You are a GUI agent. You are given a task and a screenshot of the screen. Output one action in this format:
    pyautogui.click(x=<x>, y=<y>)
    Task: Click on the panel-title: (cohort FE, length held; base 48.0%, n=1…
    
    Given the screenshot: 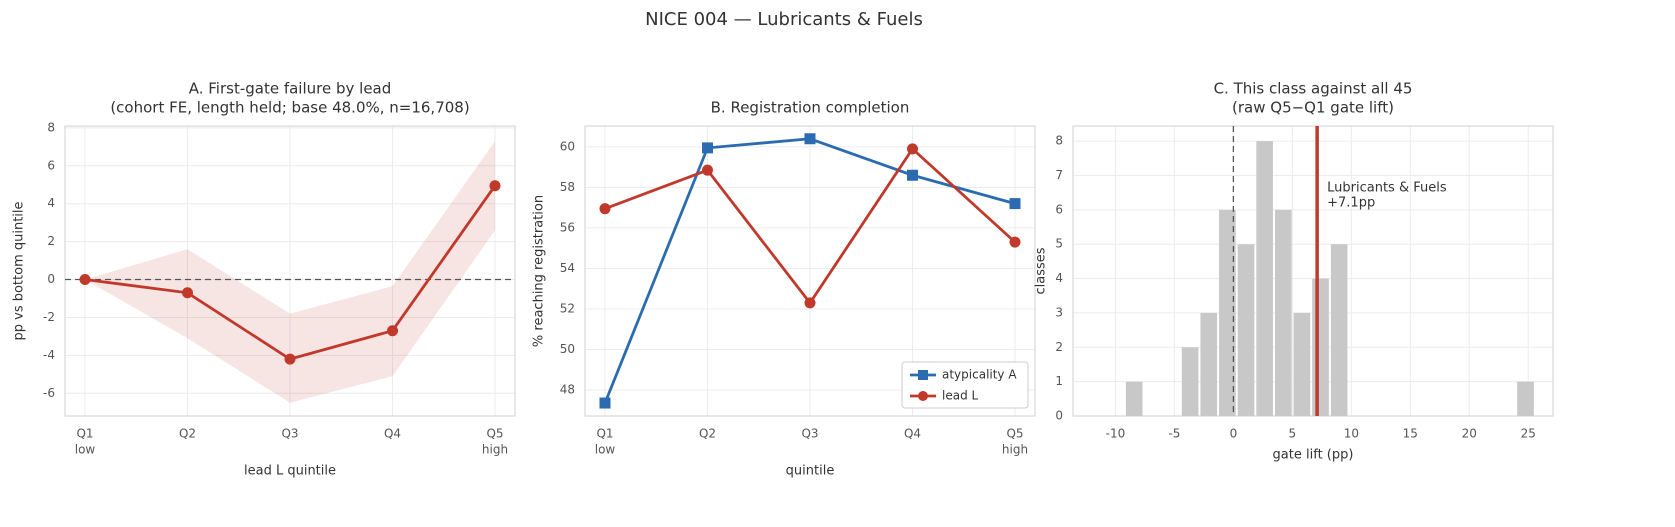 What is the action you would take?
    pyautogui.click(x=289, y=108)
    